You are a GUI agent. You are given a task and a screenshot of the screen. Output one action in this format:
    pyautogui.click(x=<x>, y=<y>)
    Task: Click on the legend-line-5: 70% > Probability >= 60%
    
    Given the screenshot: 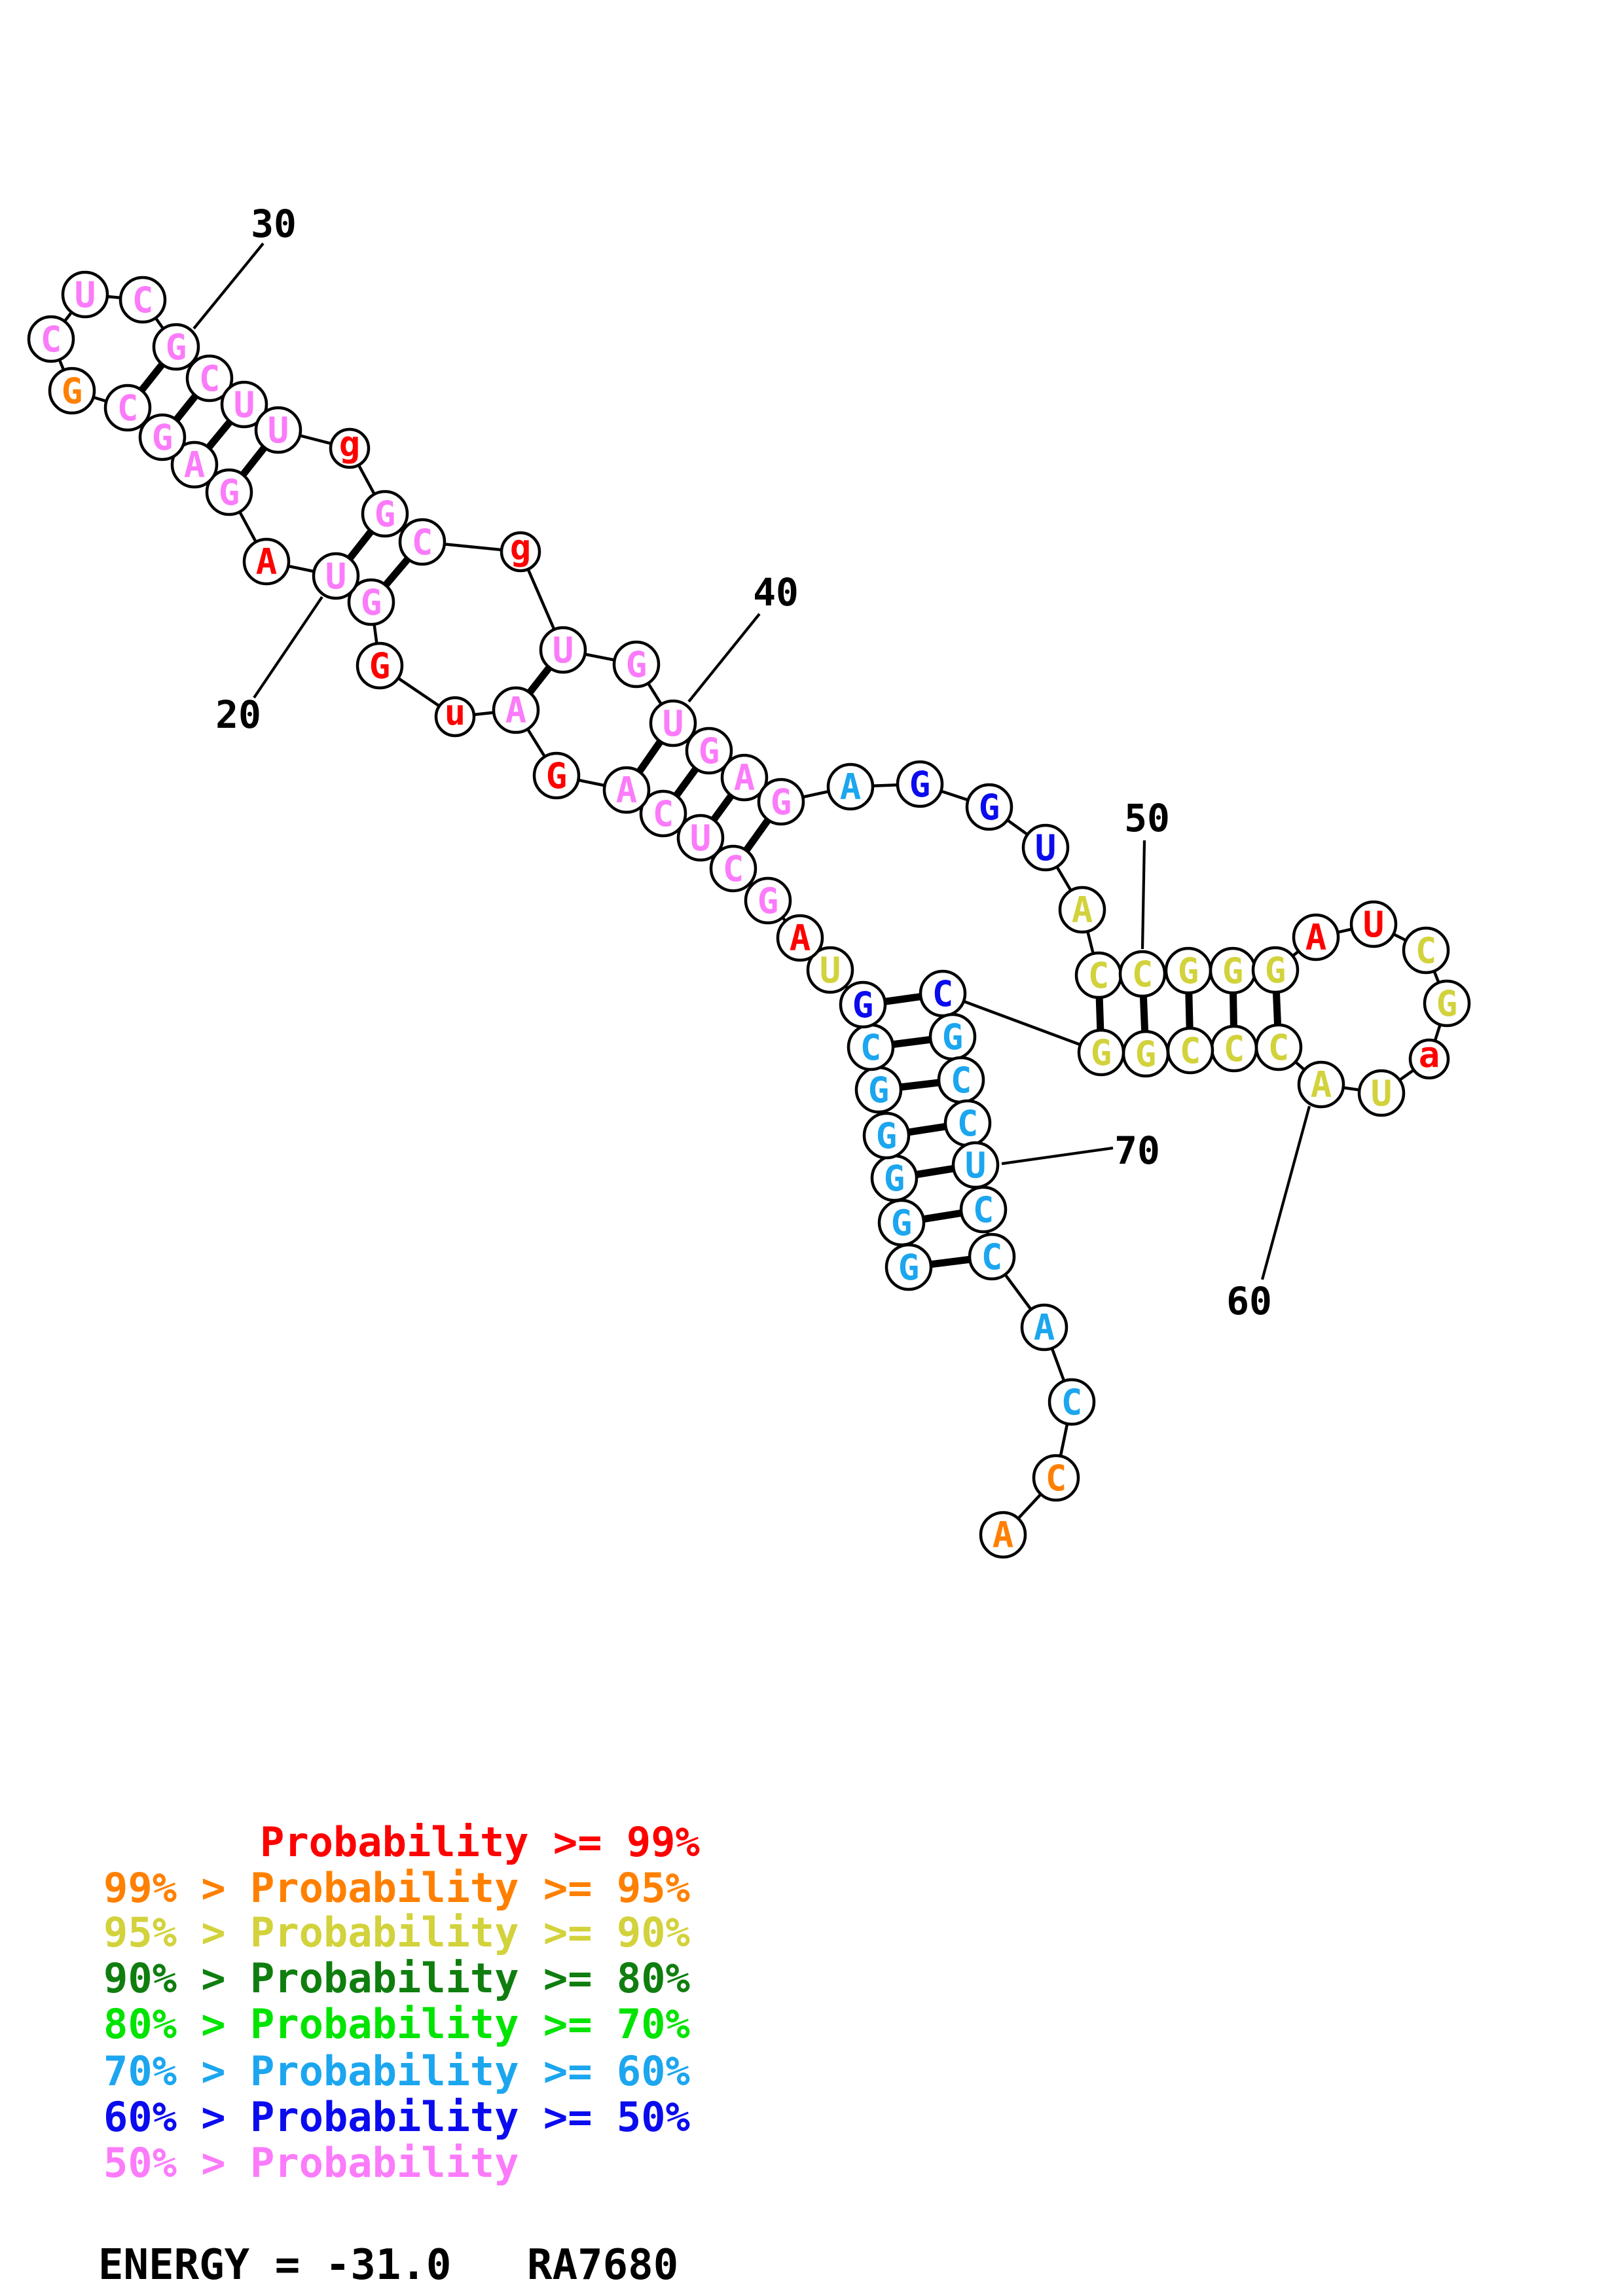 What is the action you would take?
    pyautogui.click(x=396, y=2071)
    